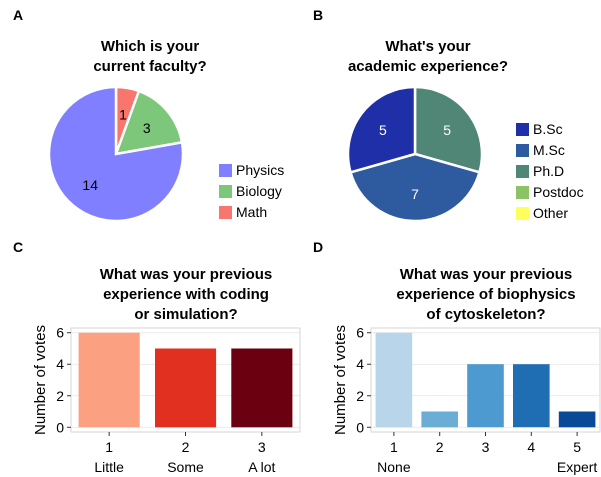 The width and height of the screenshot is (601, 477). I want to click on bar-d-title-line-2: experience of biophysics, so click(485, 294).